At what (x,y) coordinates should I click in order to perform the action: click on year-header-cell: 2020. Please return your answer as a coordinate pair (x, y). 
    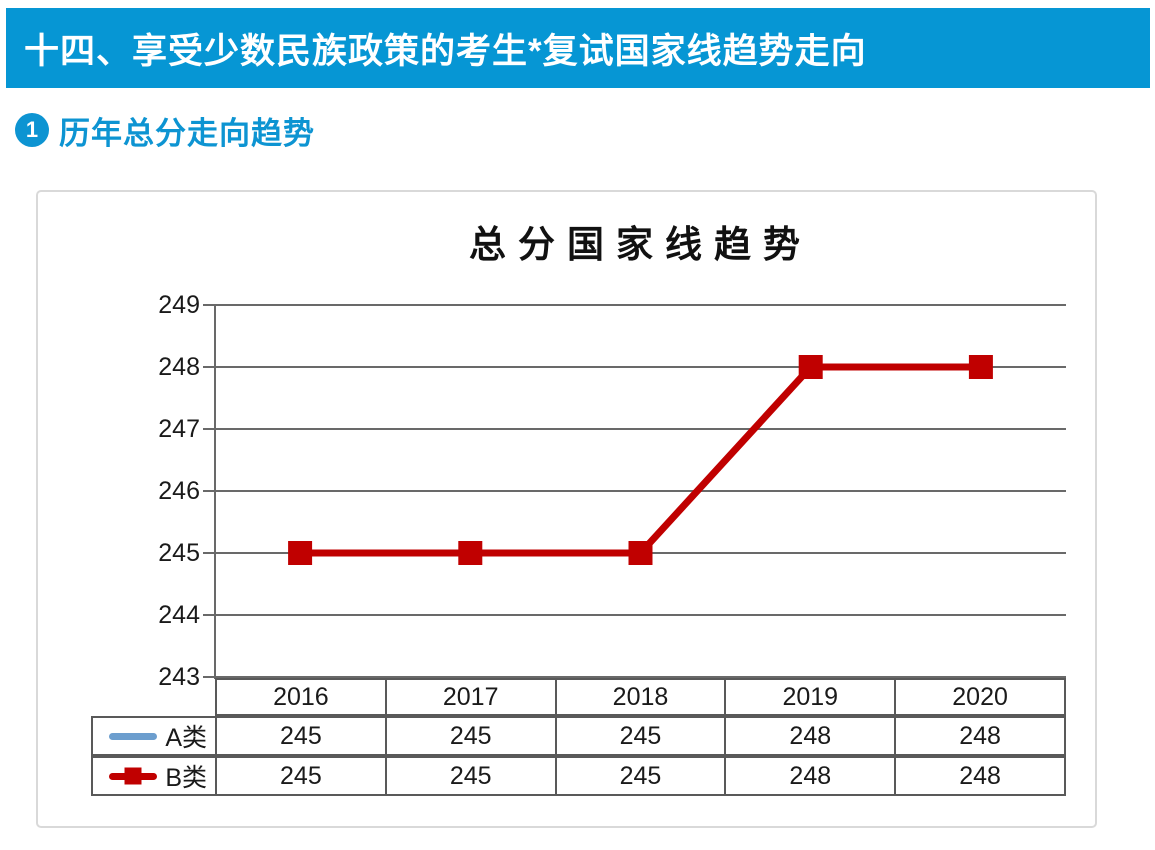
    Looking at the image, I should click on (979, 697).